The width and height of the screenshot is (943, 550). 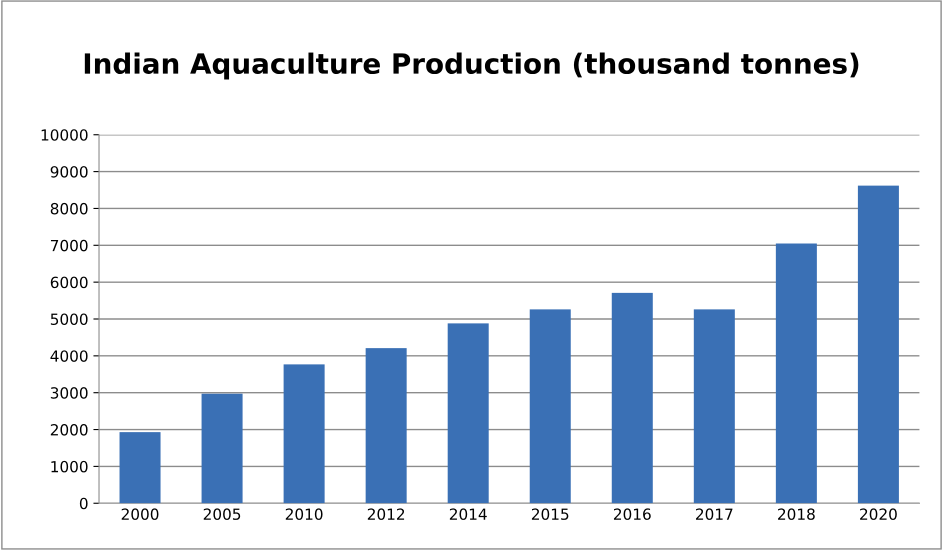 I want to click on y-tick-label: 4000, so click(x=69, y=356).